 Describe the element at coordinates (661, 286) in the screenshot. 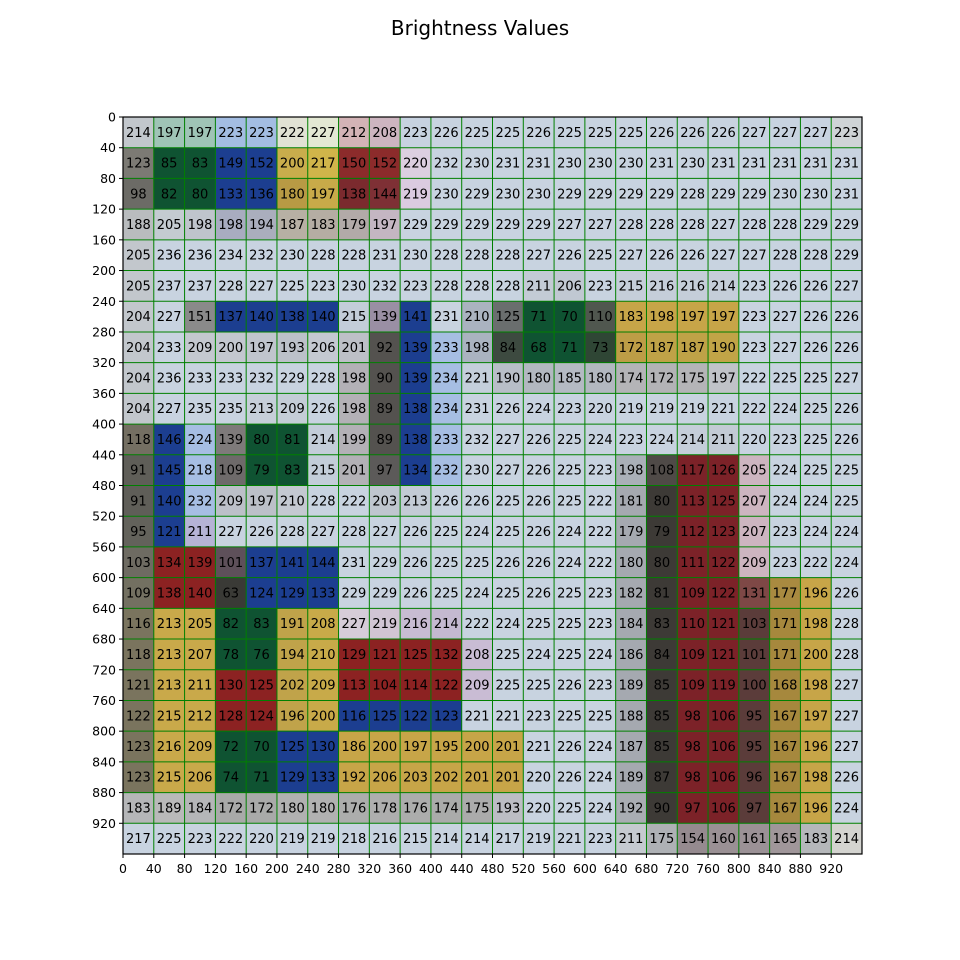

I see `cell-value-label: 216` at that location.